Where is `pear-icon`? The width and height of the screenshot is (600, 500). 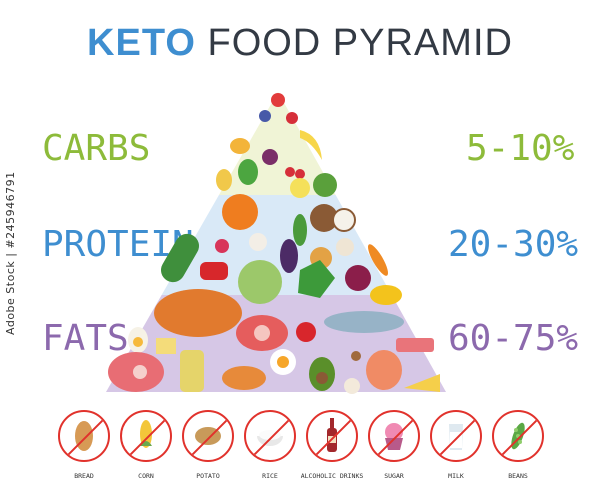 pear-icon is located at coordinates (224, 180).